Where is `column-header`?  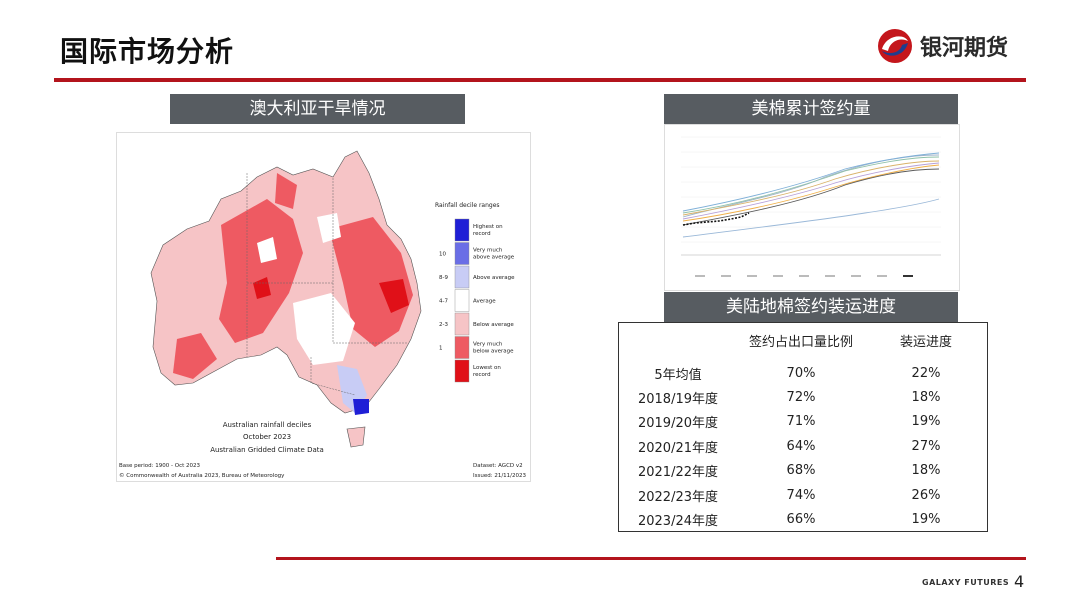 column-header is located at coordinates (678, 342).